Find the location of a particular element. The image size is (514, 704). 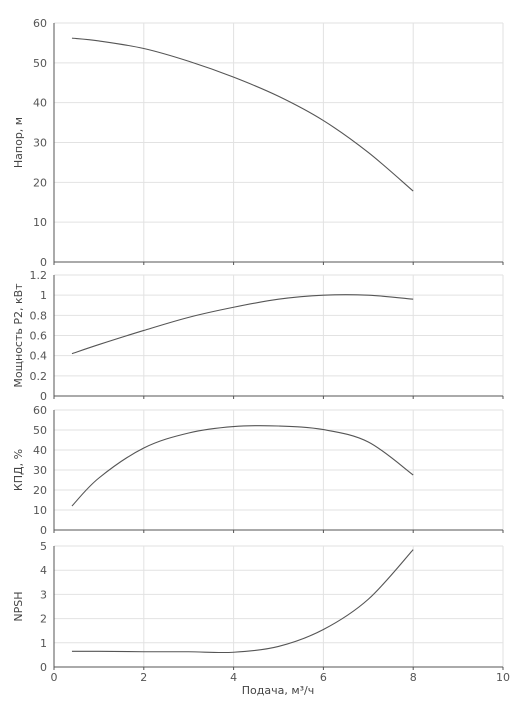

x-tick-label: 6 is located at coordinates (323, 677).